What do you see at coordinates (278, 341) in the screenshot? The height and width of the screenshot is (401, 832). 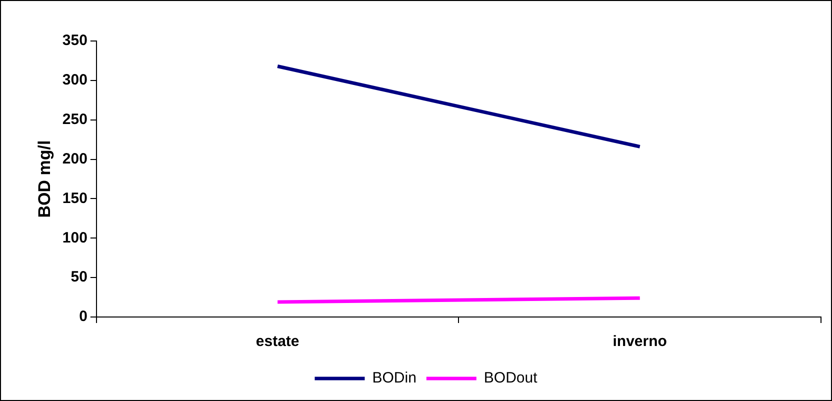 I see `x-tick-label: estate` at bounding box center [278, 341].